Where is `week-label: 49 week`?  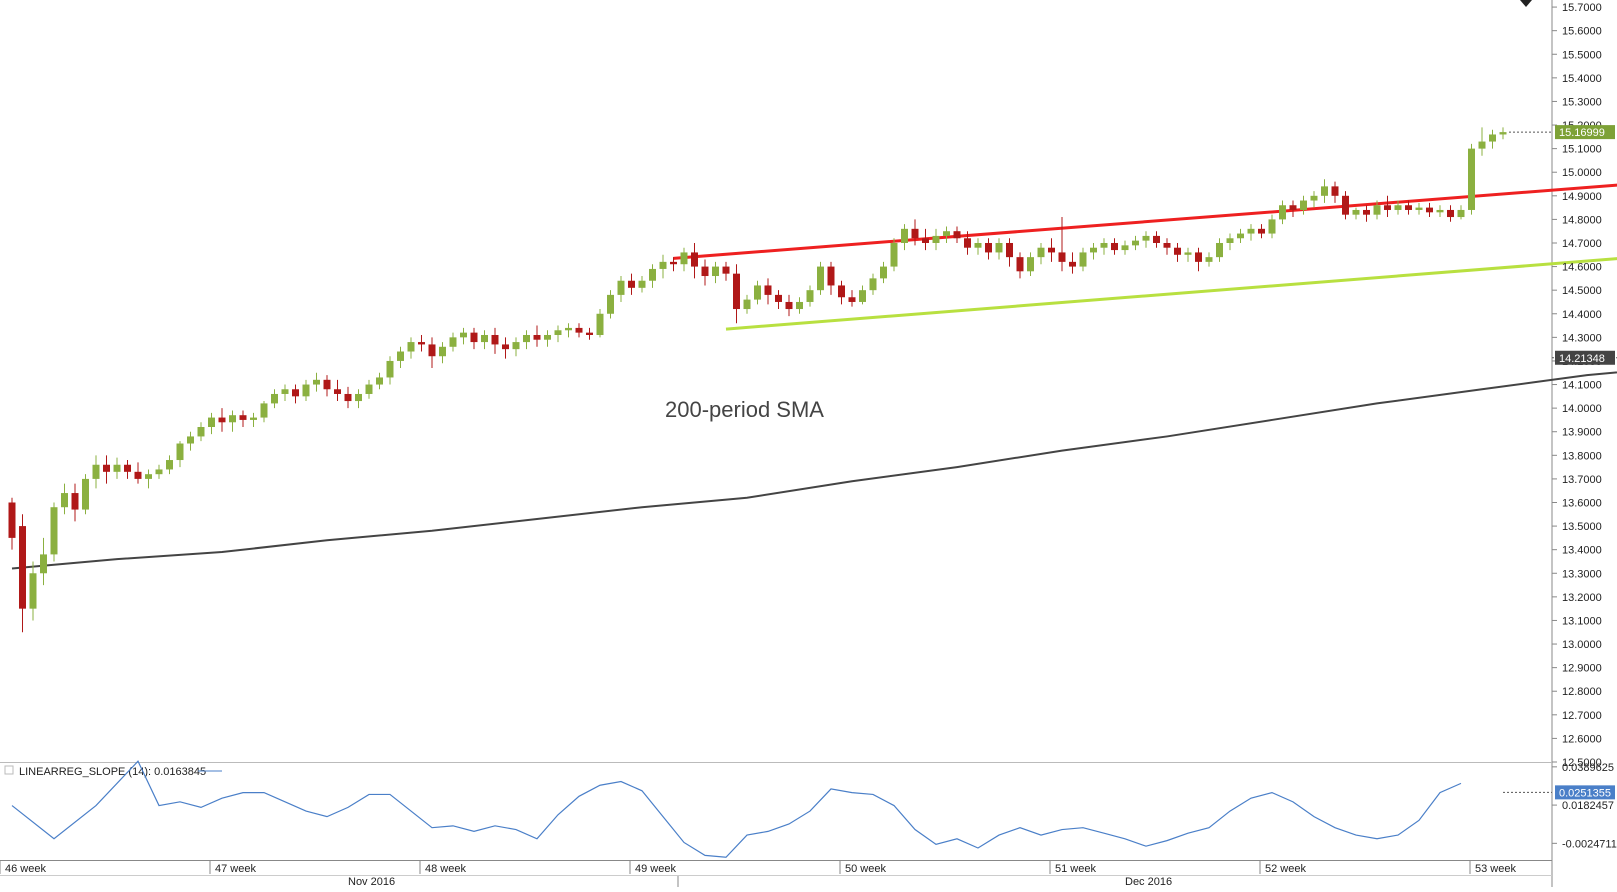
week-label: 49 week is located at coordinates (655, 869).